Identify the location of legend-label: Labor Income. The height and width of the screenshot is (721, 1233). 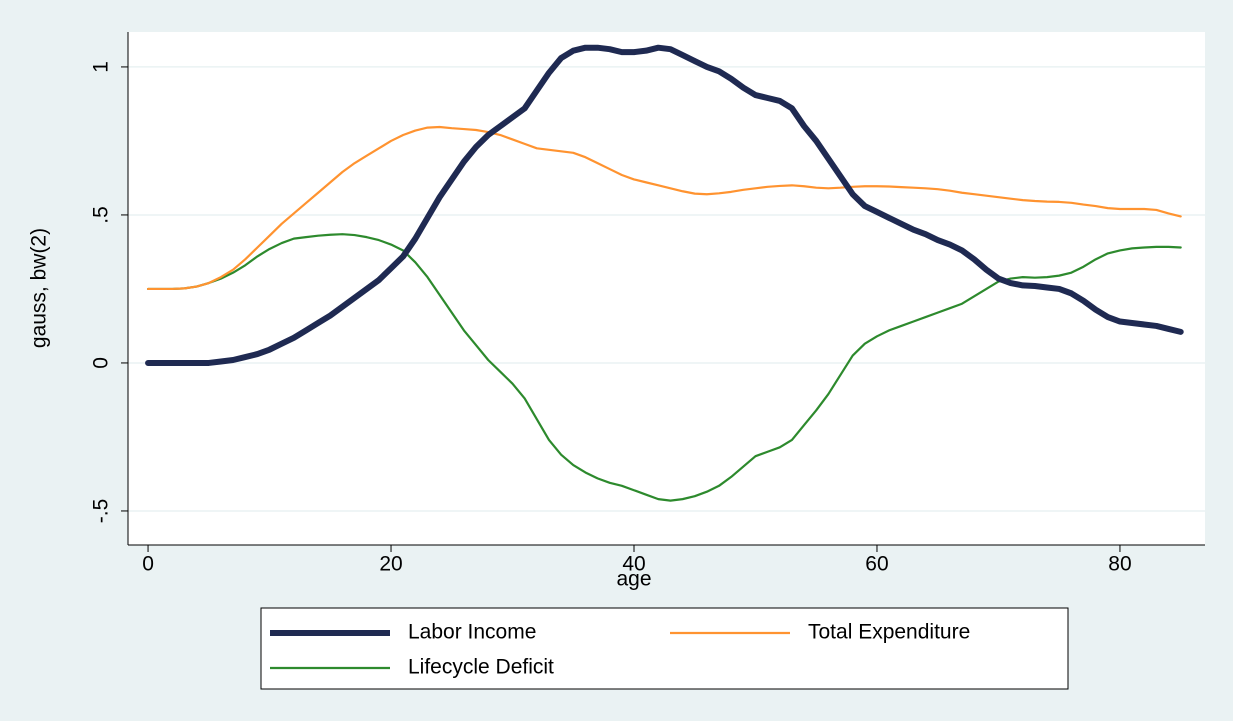
(472, 632).